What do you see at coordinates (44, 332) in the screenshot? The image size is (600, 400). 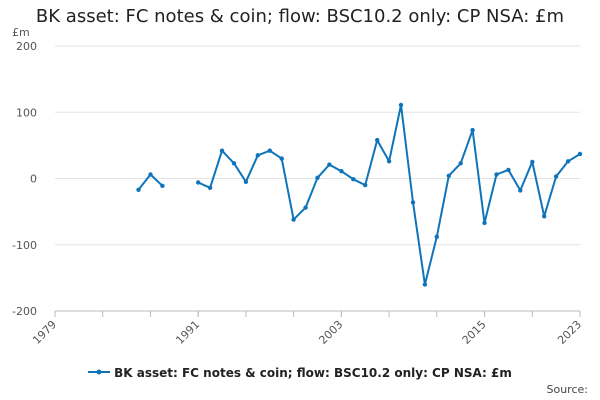 I see `x-tick-label: 1979` at bounding box center [44, 332].